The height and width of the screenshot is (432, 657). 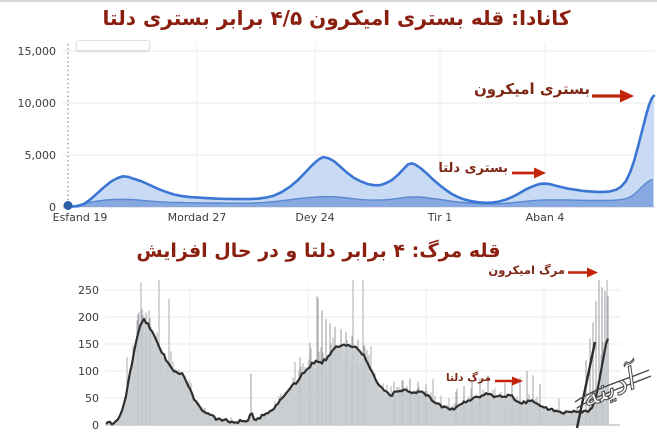 I want to click on annotation-delta-hospitalization-label: بستری دلتا, so click(x=473, y=168).